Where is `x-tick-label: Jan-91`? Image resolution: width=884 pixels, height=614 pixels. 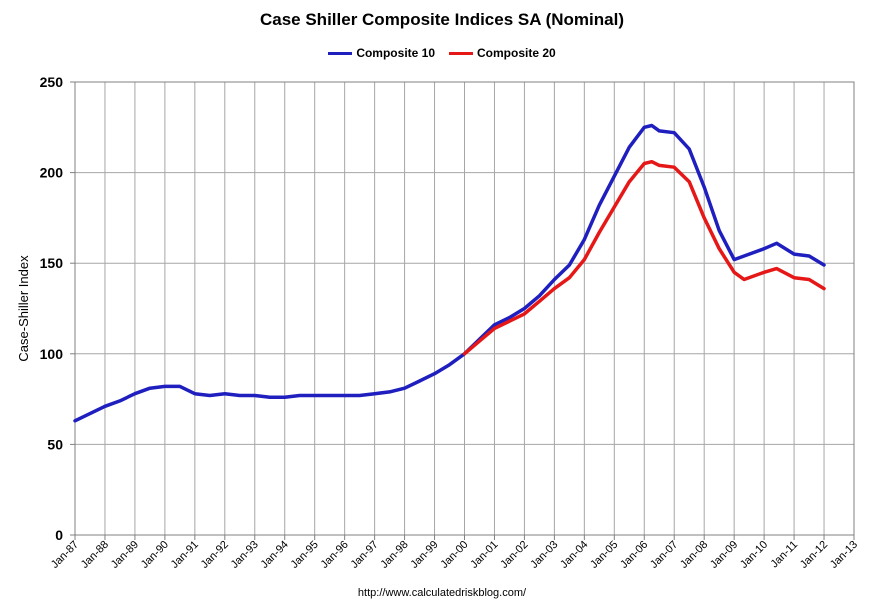
x-tick-label: Jan-91 is located at coordinates (185, 555).